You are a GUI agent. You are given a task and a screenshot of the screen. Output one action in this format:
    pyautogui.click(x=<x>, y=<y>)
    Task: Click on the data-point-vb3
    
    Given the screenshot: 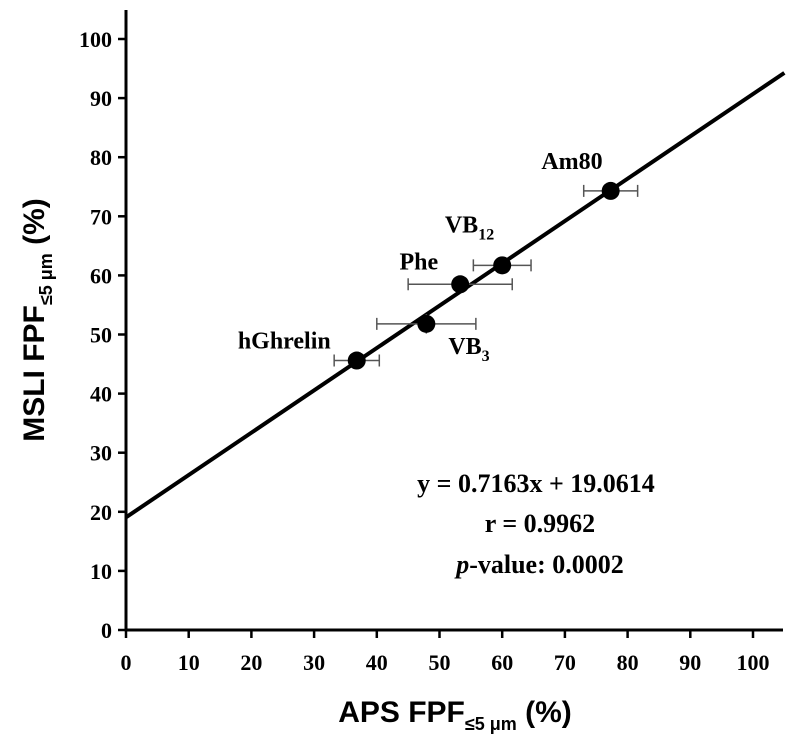 What is the action you would take?
    pyautogui.click(x=426, y=323)
    